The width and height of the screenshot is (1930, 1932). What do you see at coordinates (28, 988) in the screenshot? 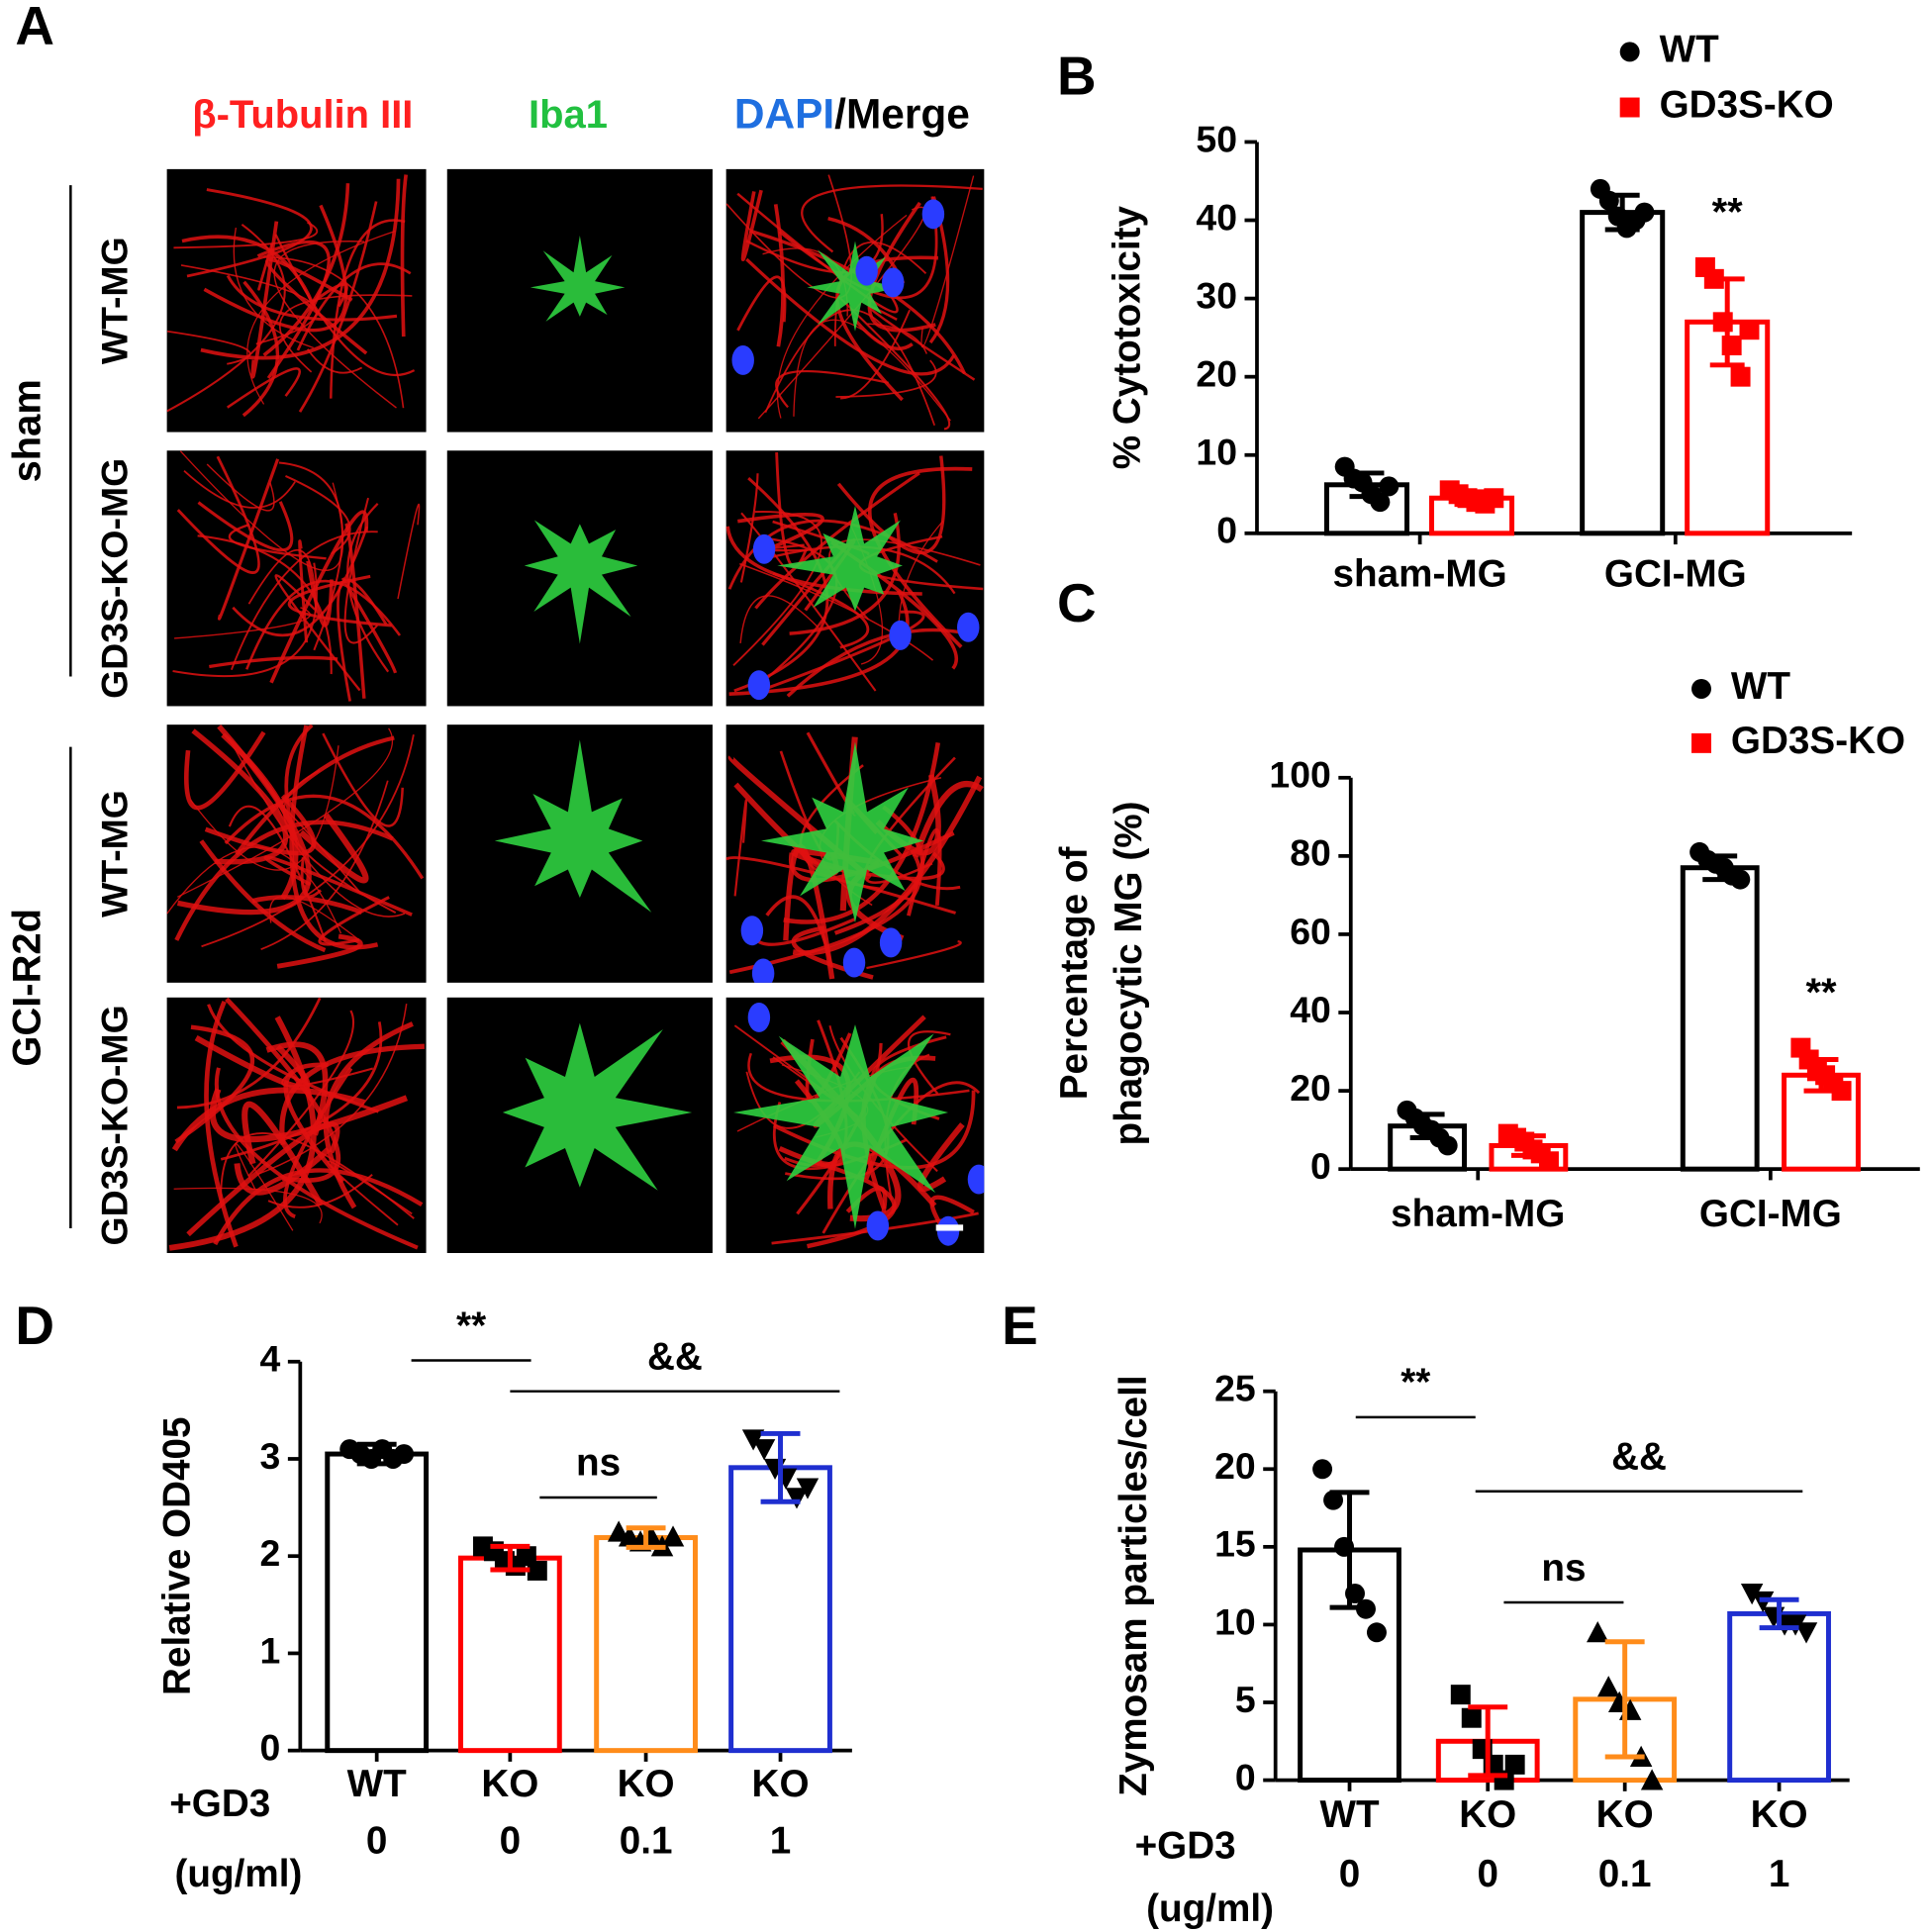
I see `group-label: GCI-R2d` at bounding box center [28, 988].